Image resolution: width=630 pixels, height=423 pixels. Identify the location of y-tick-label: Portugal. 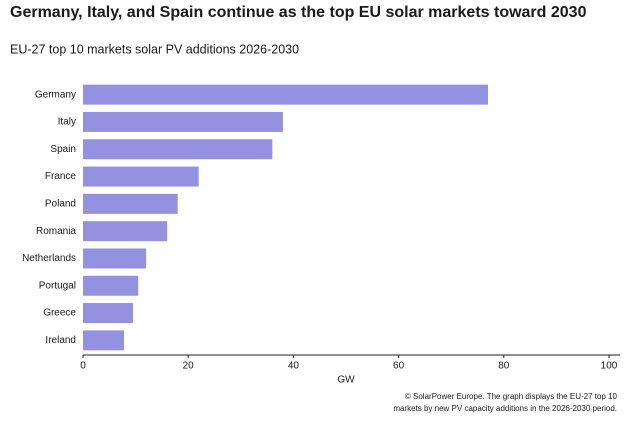
(57, 285).